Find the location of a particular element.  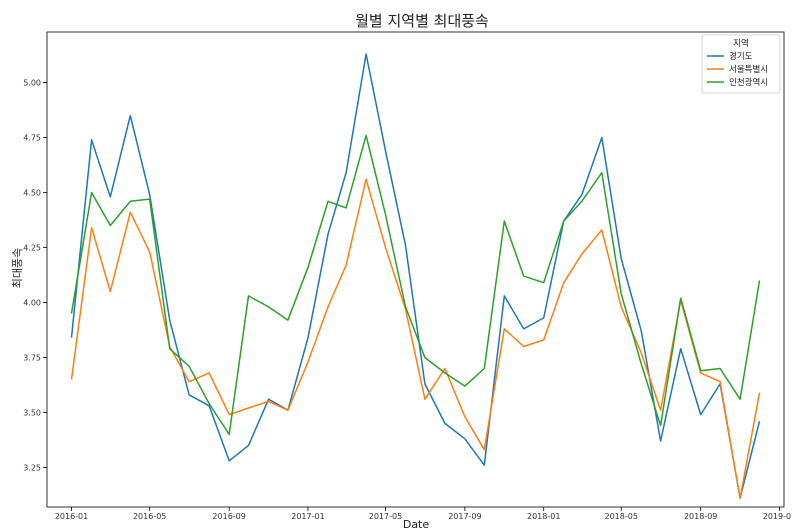

legend-label: 서울특별시 is located at coordinates (748, 69).